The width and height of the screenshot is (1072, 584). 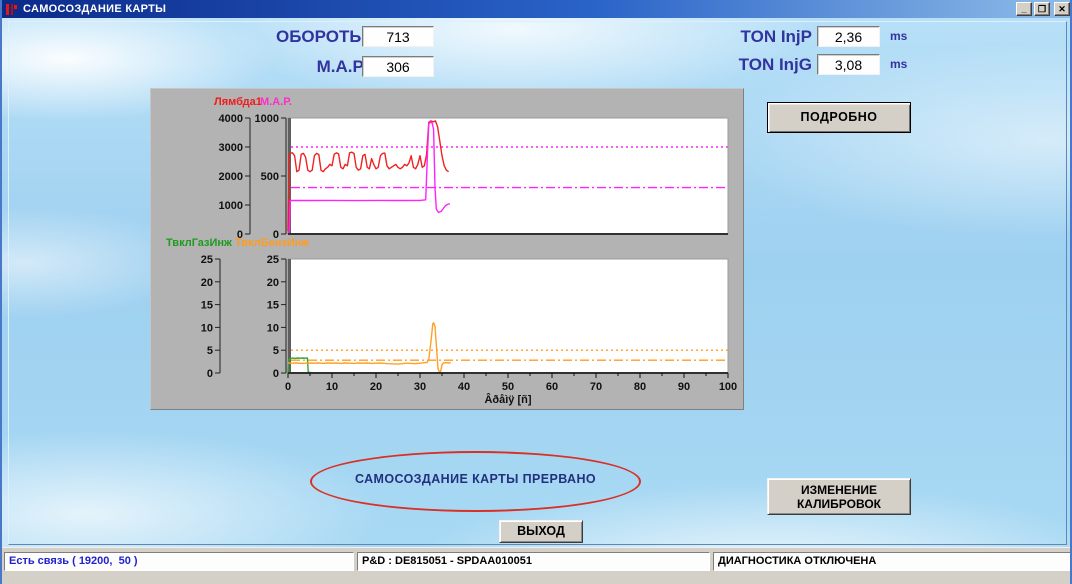 What do you see at coordinates (1042, 9) in the screenshot?
I see `restore-button: ❐` at bounding box center [1042, 9].